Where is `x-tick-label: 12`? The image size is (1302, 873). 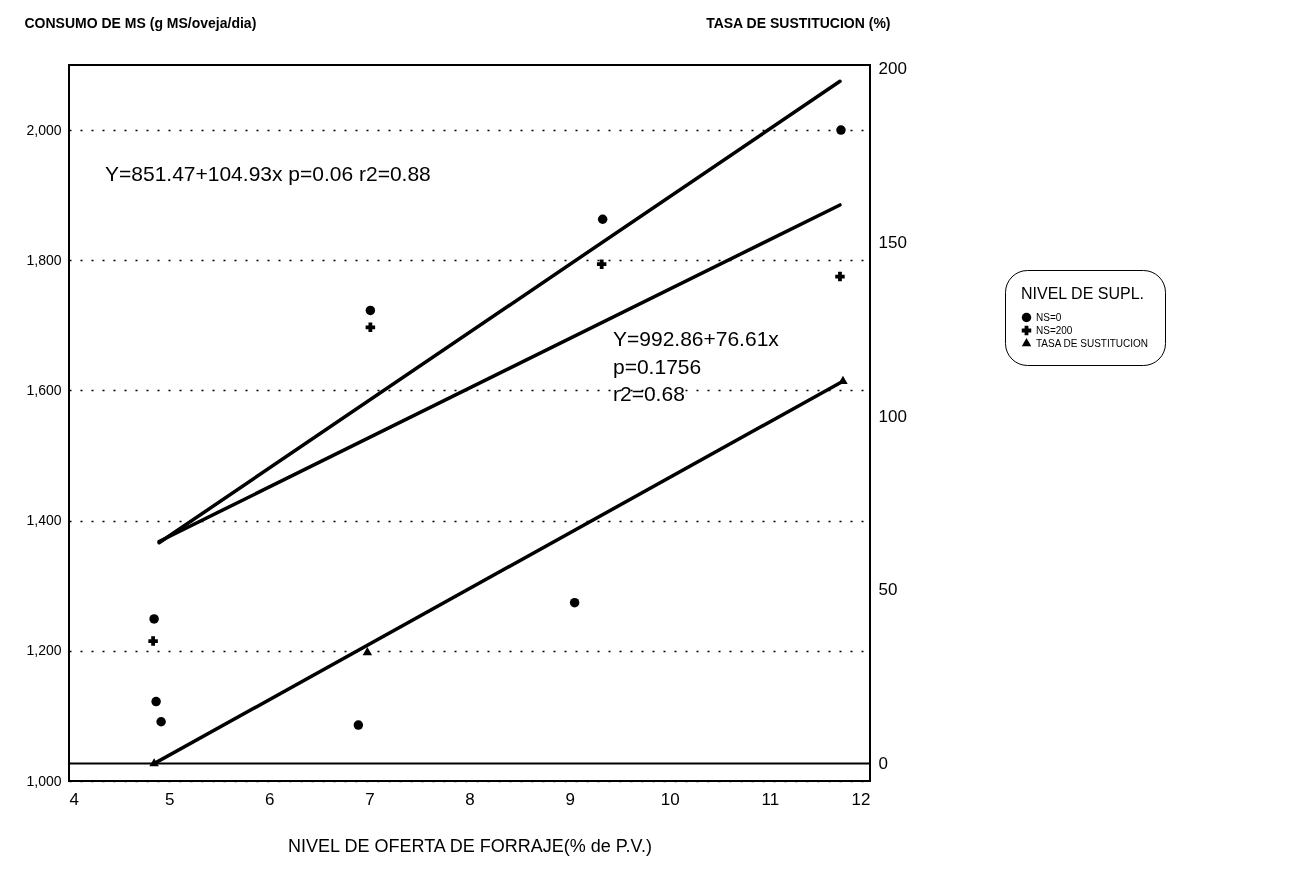
x-tick-label: 12 is located at coordinates (861, 799).